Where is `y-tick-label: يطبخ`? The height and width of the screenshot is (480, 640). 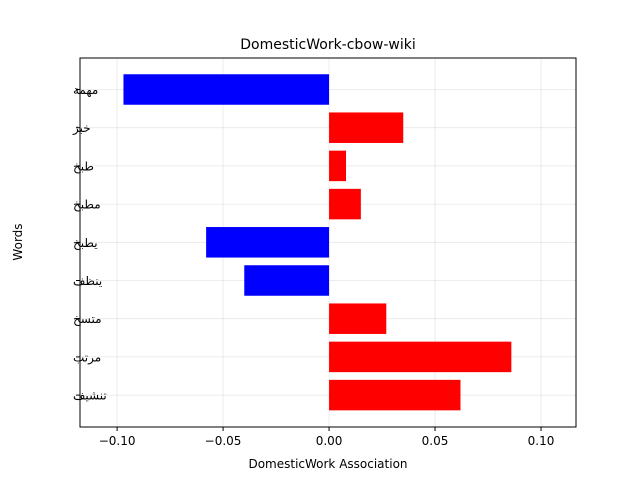 y-tick-label: يطبخ is located at coordinates (85, 243).